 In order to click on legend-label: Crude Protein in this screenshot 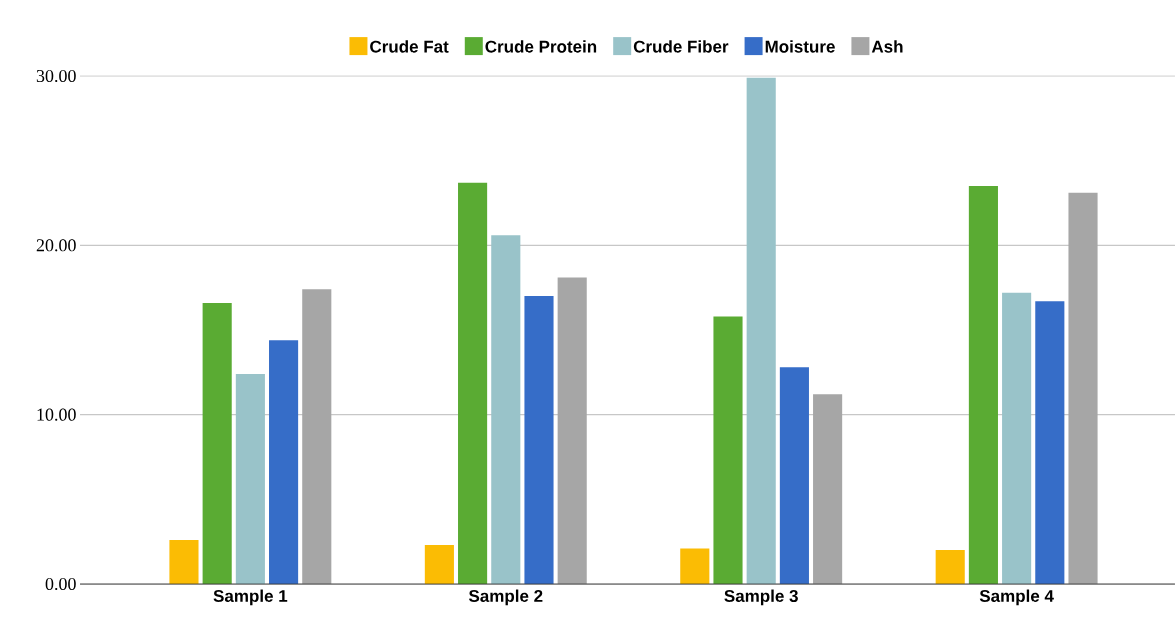, I will do `click(541, 46)`.